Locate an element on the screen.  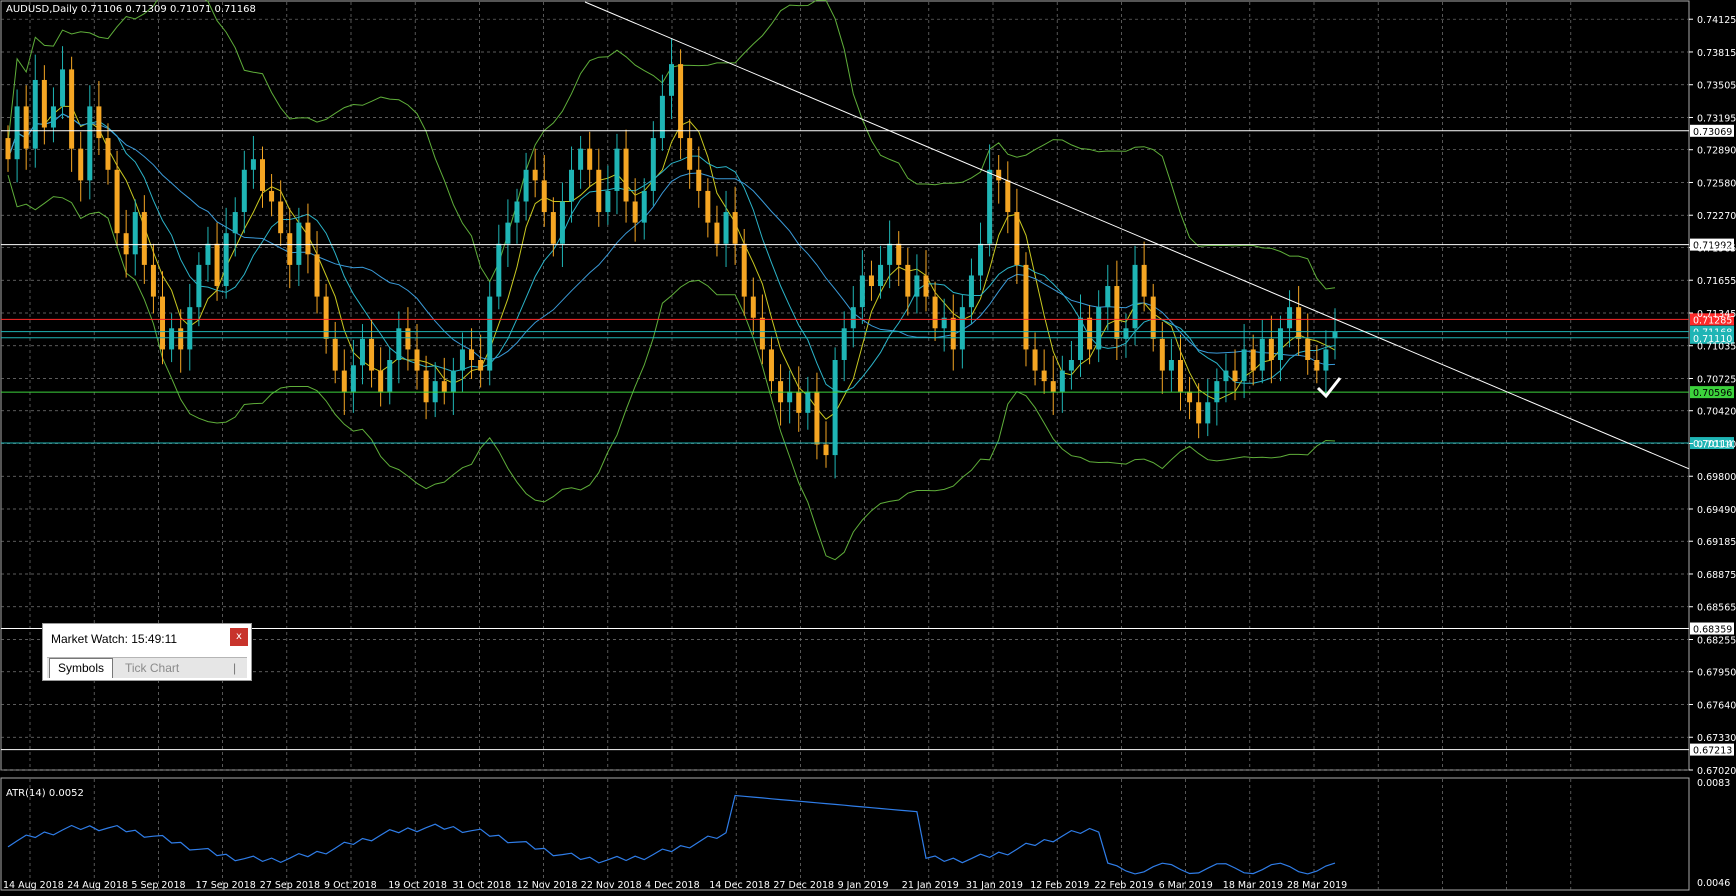
level-price-label: 0.71992 is located at coordinates (1712, 246).